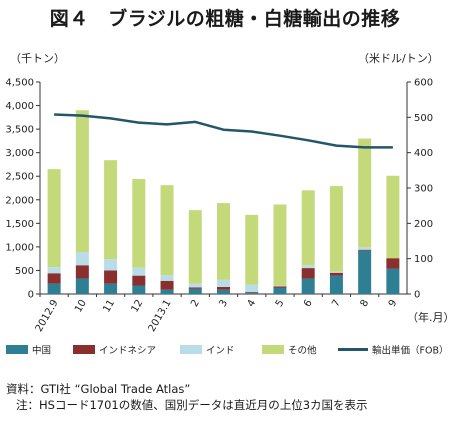 The image size is (450, 421). I want to click on left-tick-label: 3,500, so click(19, 130).